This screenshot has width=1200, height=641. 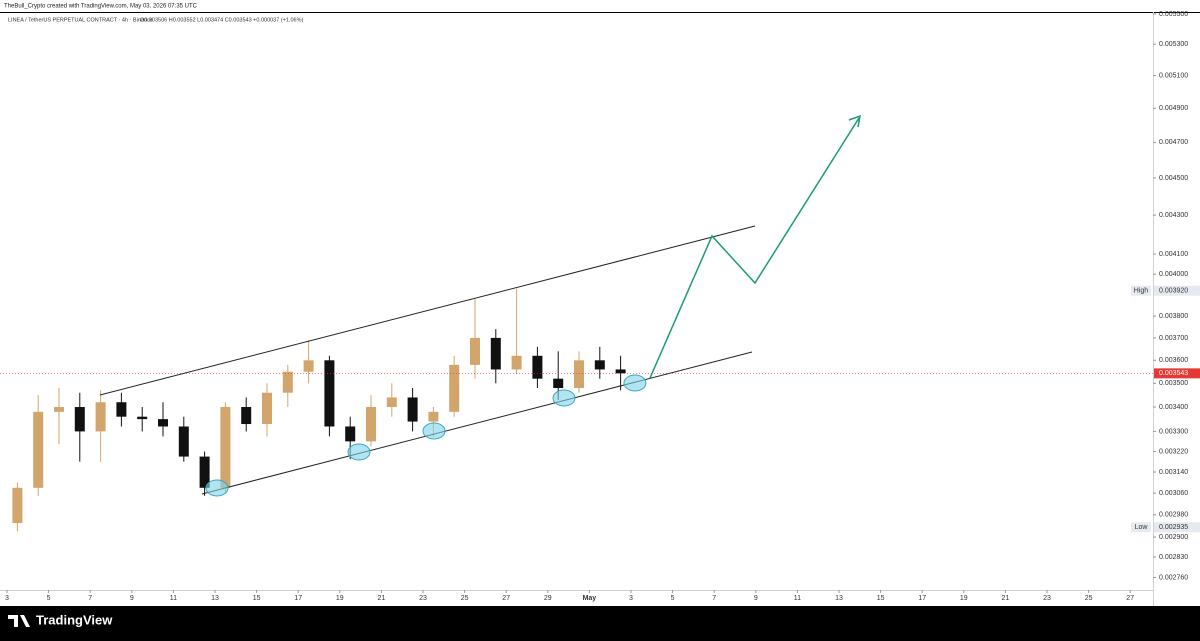 I want to click on y-tick-label: 0.004500, so click(x=1173, y=178).